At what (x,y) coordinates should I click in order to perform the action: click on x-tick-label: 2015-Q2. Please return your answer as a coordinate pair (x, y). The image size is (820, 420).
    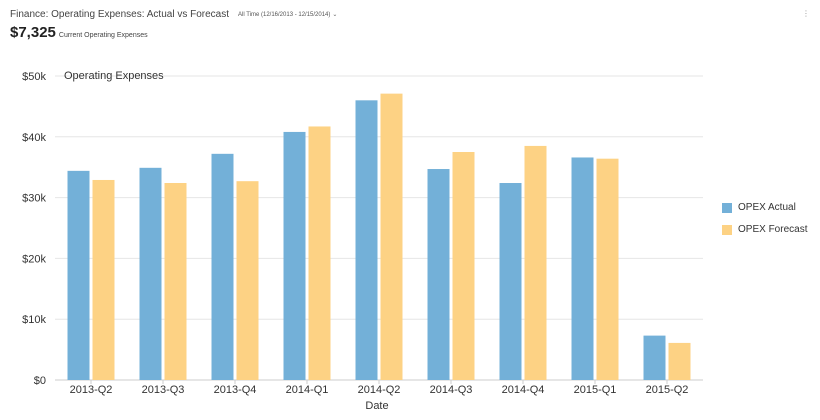
    Looking at the image, I should click on (667, 390).